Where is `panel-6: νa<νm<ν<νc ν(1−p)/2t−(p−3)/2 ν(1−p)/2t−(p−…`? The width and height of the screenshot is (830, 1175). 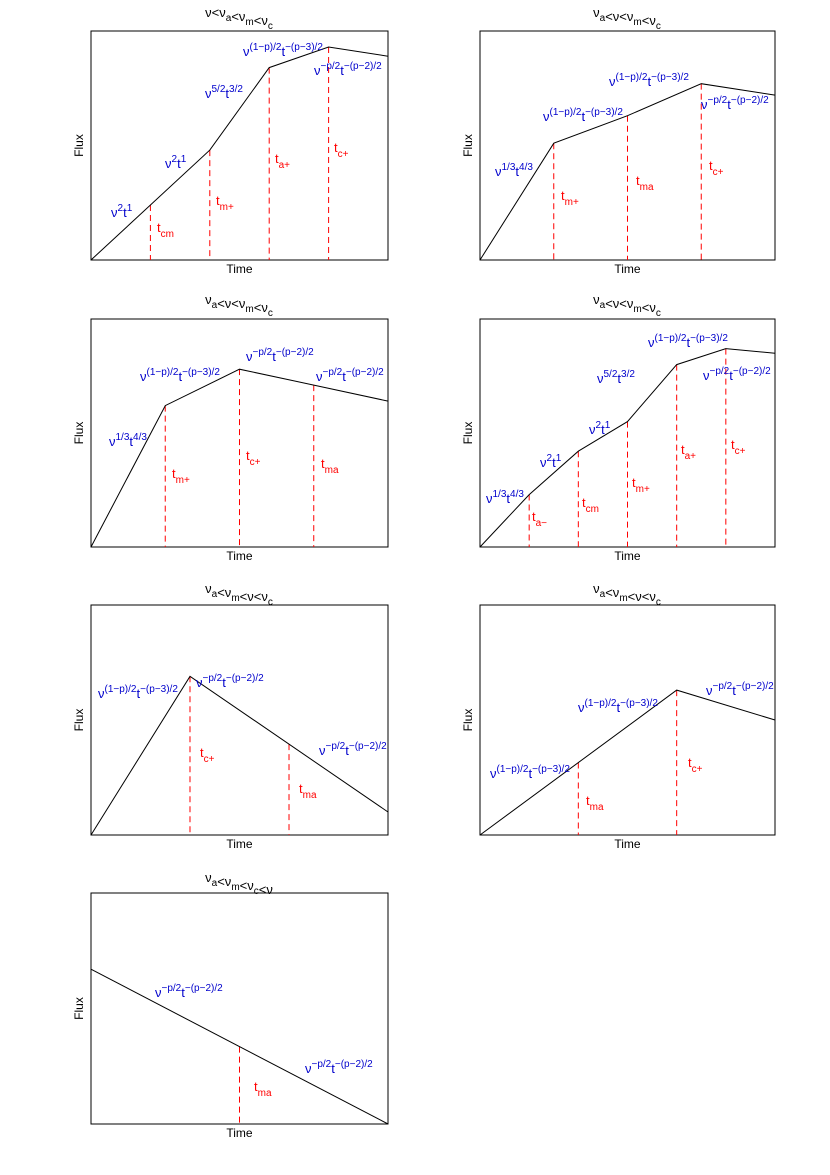
panel-6: νa<νm<ν<νc ν(1−p)/2t−(p−3)/2 ν(1−p)/2t−(p−… is located at coordinates (618, 716).